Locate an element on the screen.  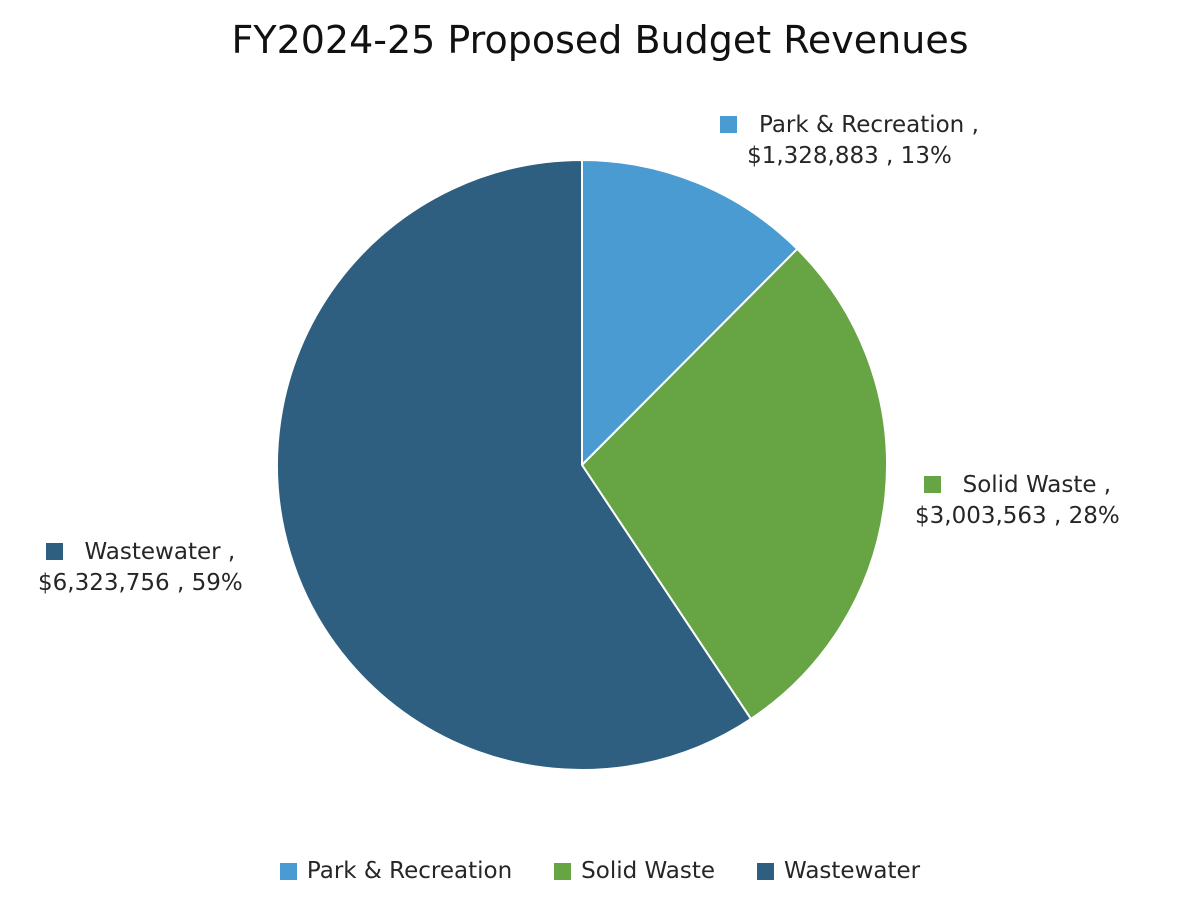
legend-item-park-recreation: Park & Recreation is located at coordinates (396, 871).